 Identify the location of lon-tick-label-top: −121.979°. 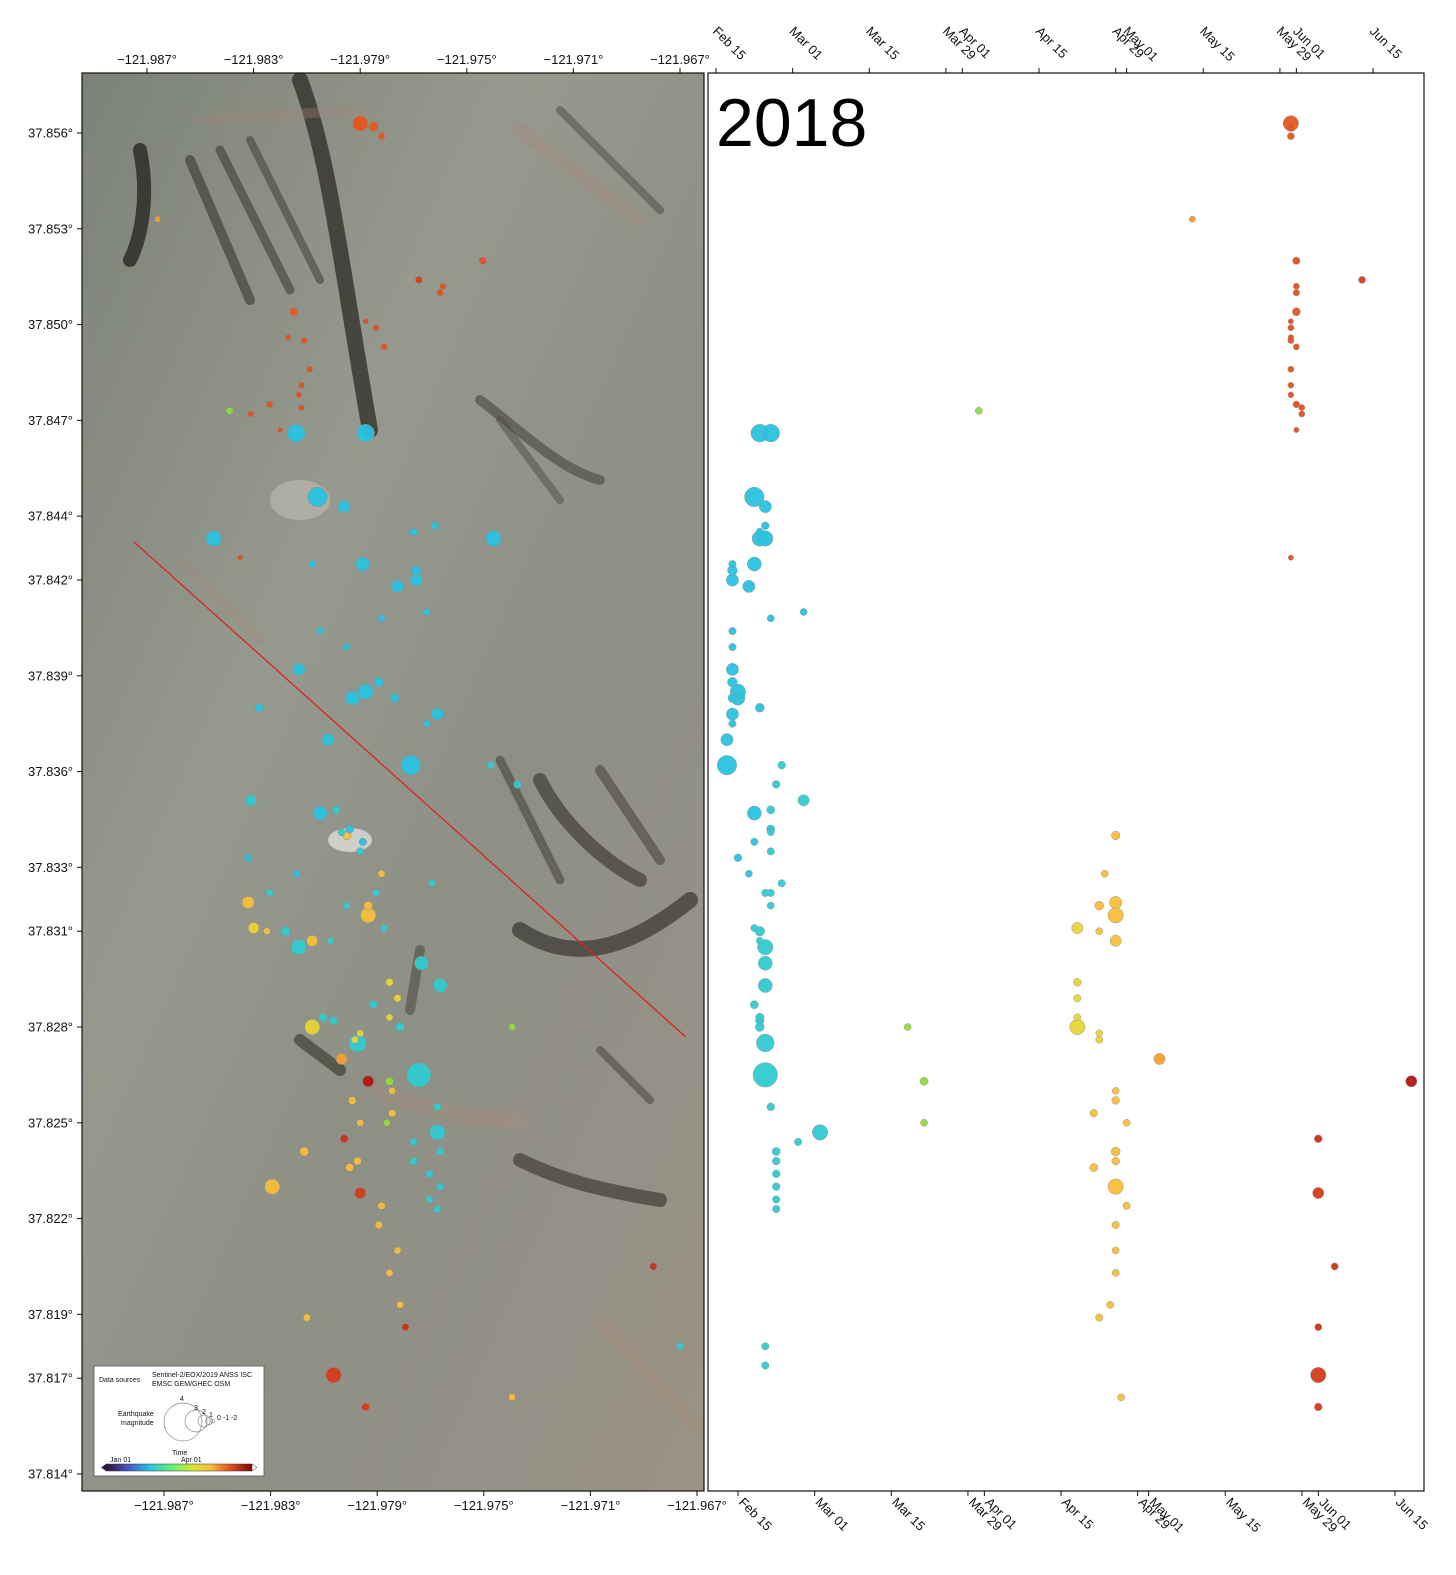
(360, 59).